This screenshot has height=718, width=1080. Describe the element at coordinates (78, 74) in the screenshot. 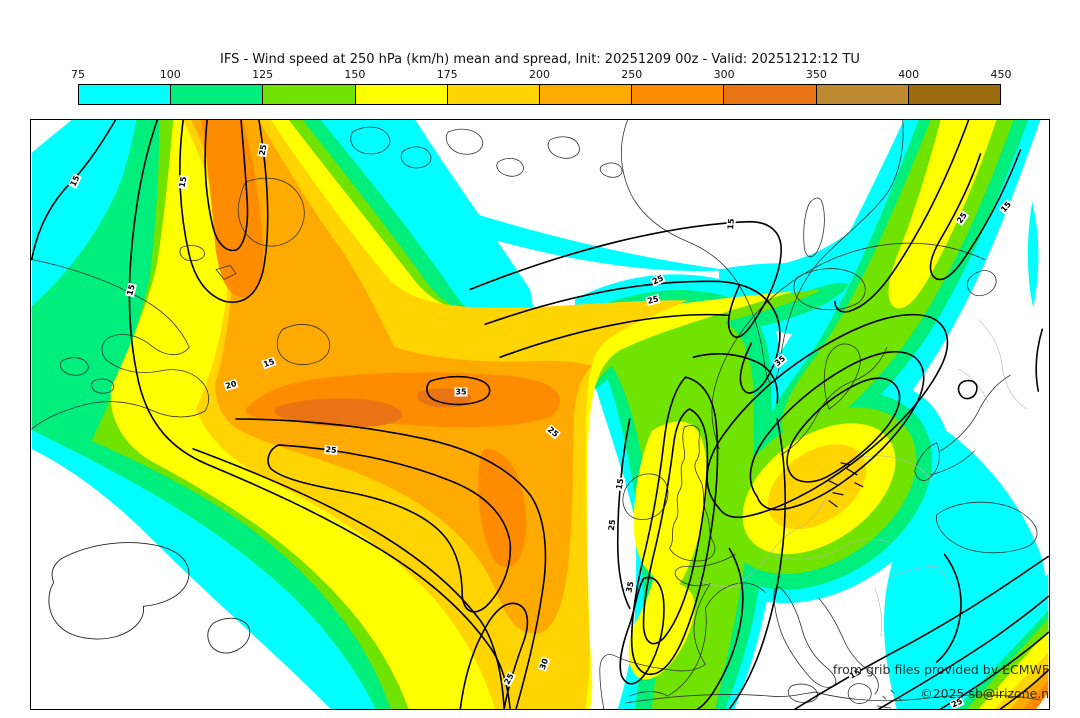

I see `colorbar-tick: 75` at that location.